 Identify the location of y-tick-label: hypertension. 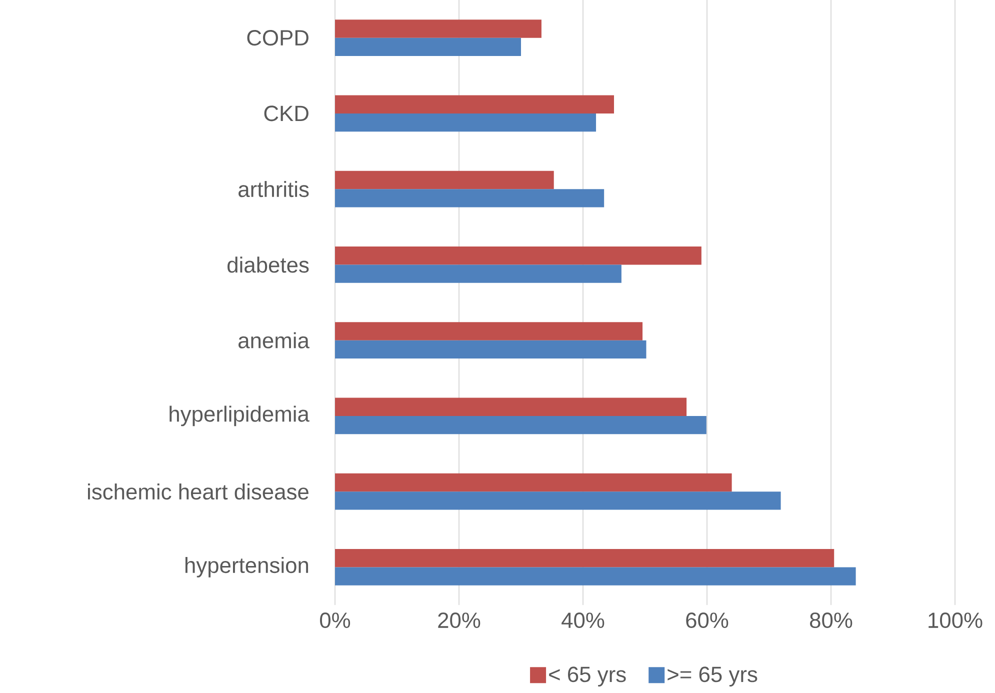
(246, 567).